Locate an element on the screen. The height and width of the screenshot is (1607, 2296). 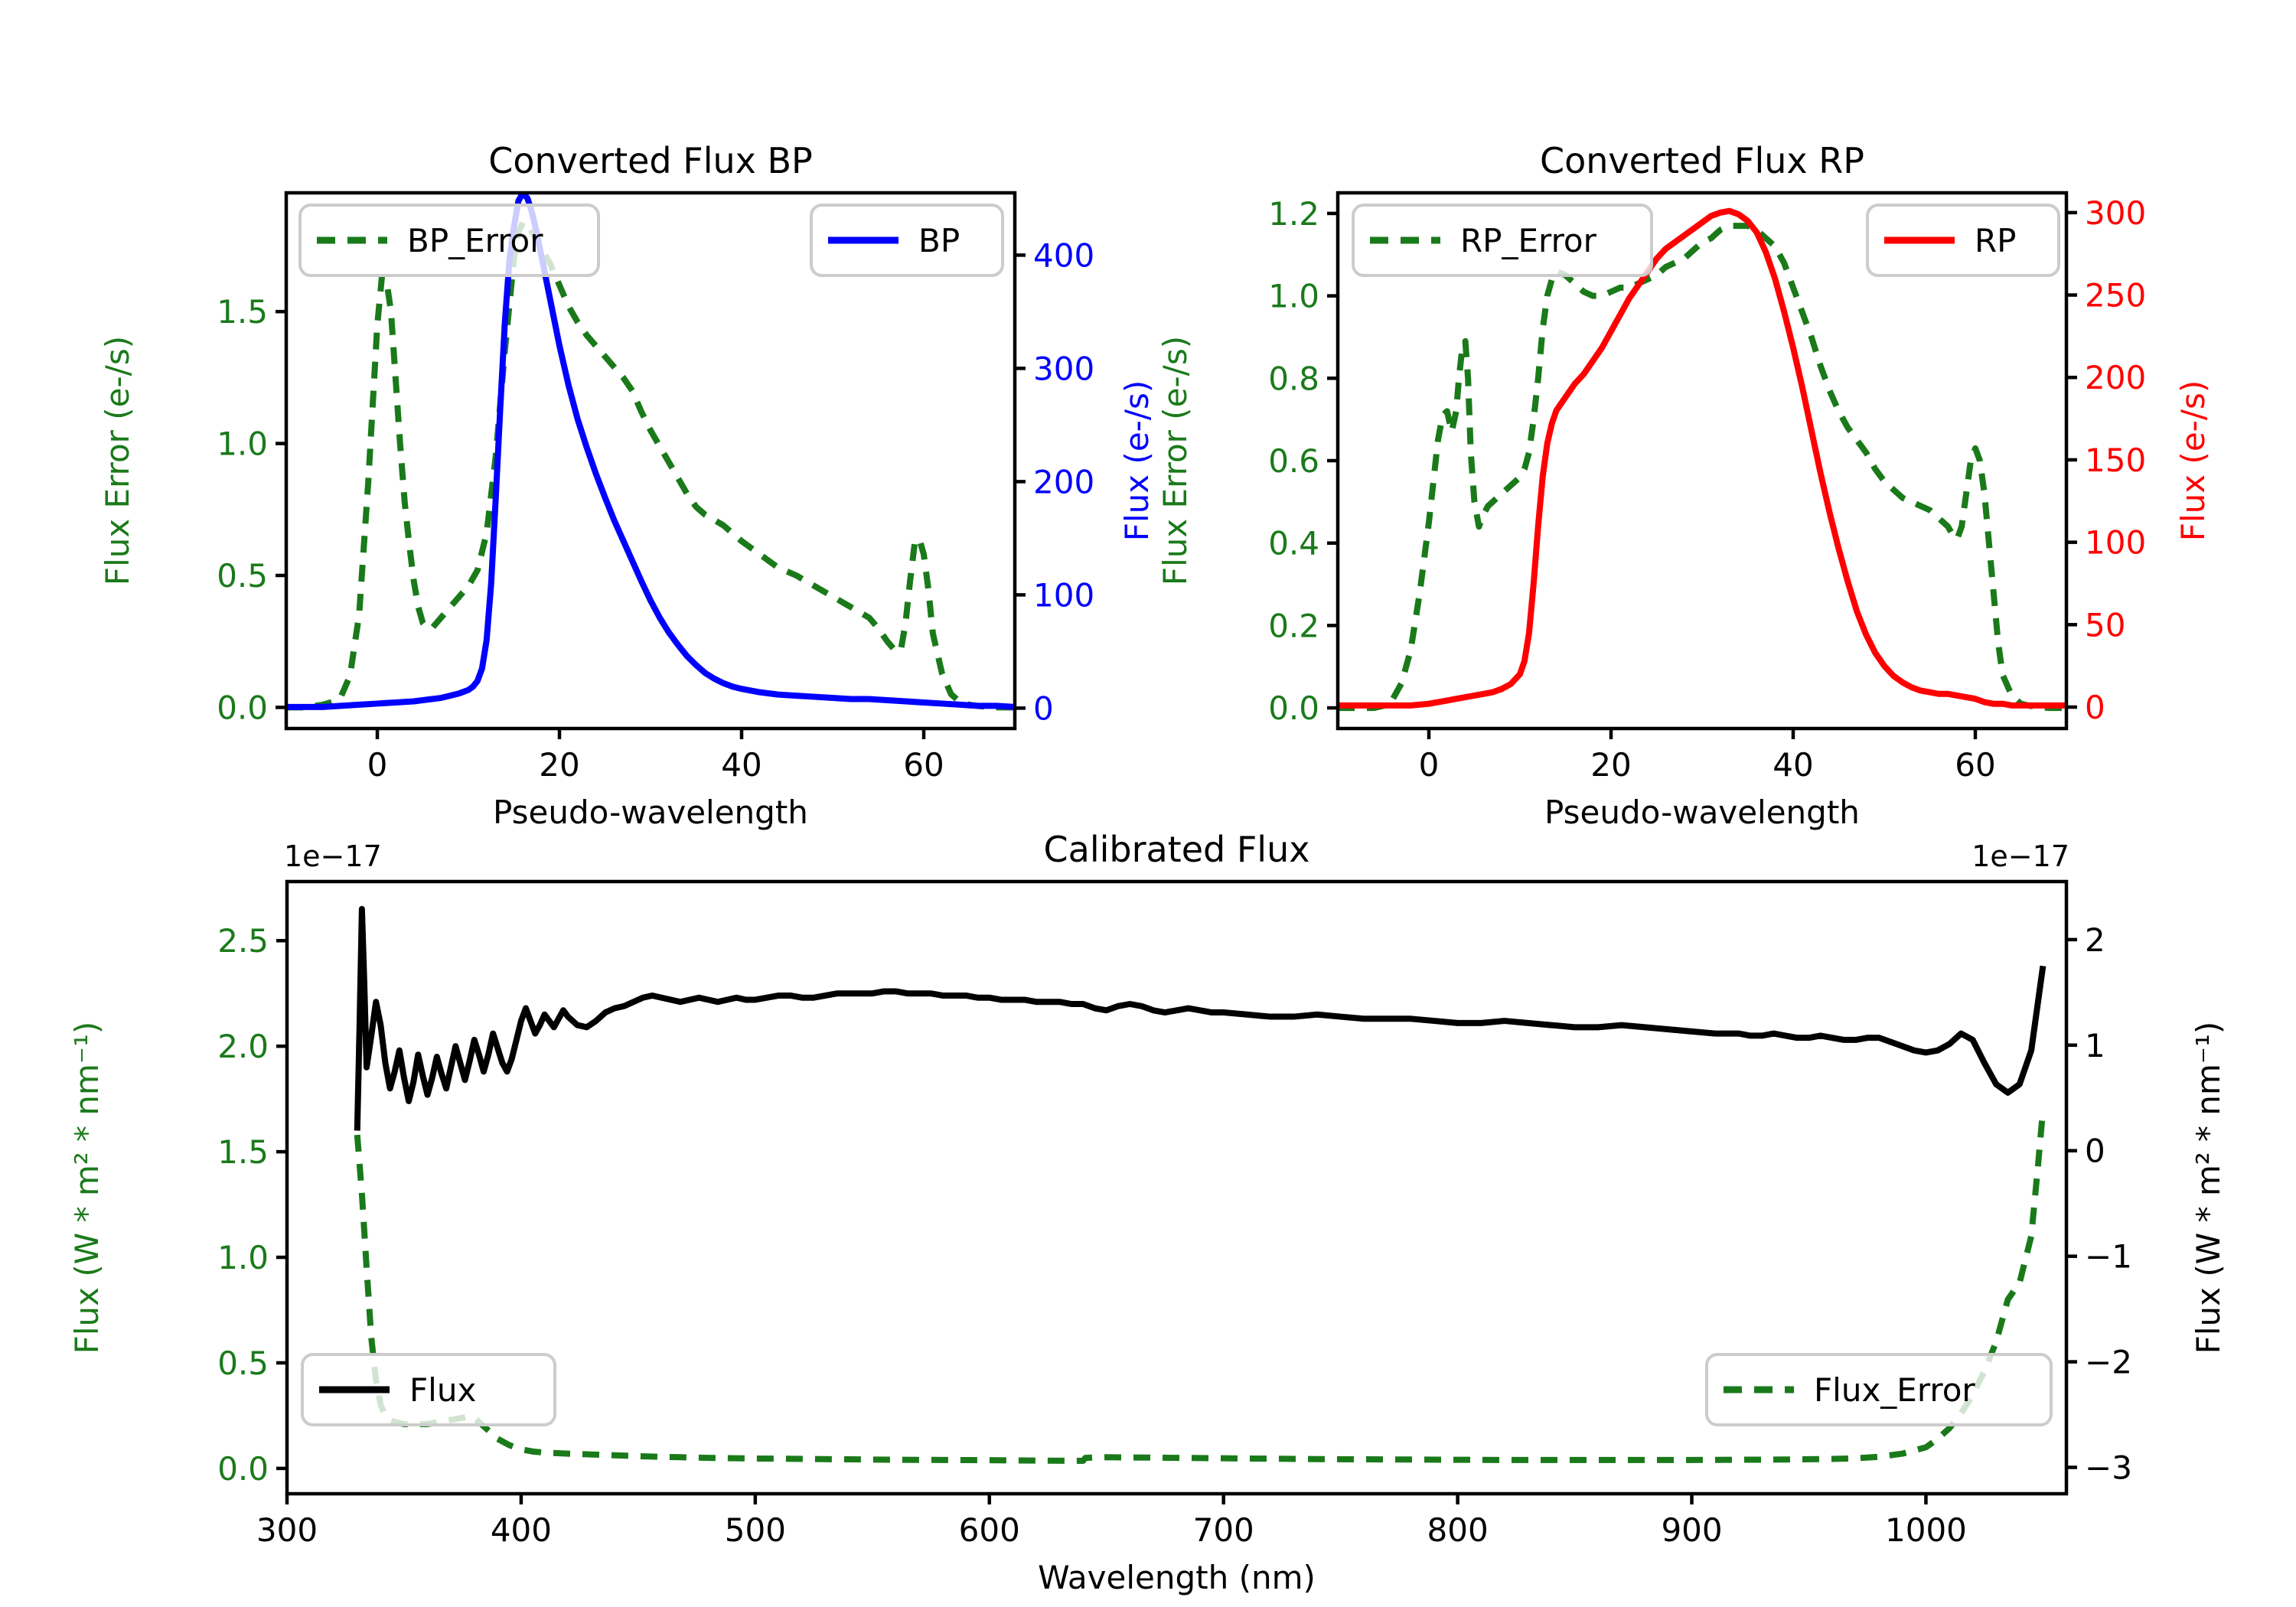
x-tick-label: 300 is located at coordinates (287, 1530).